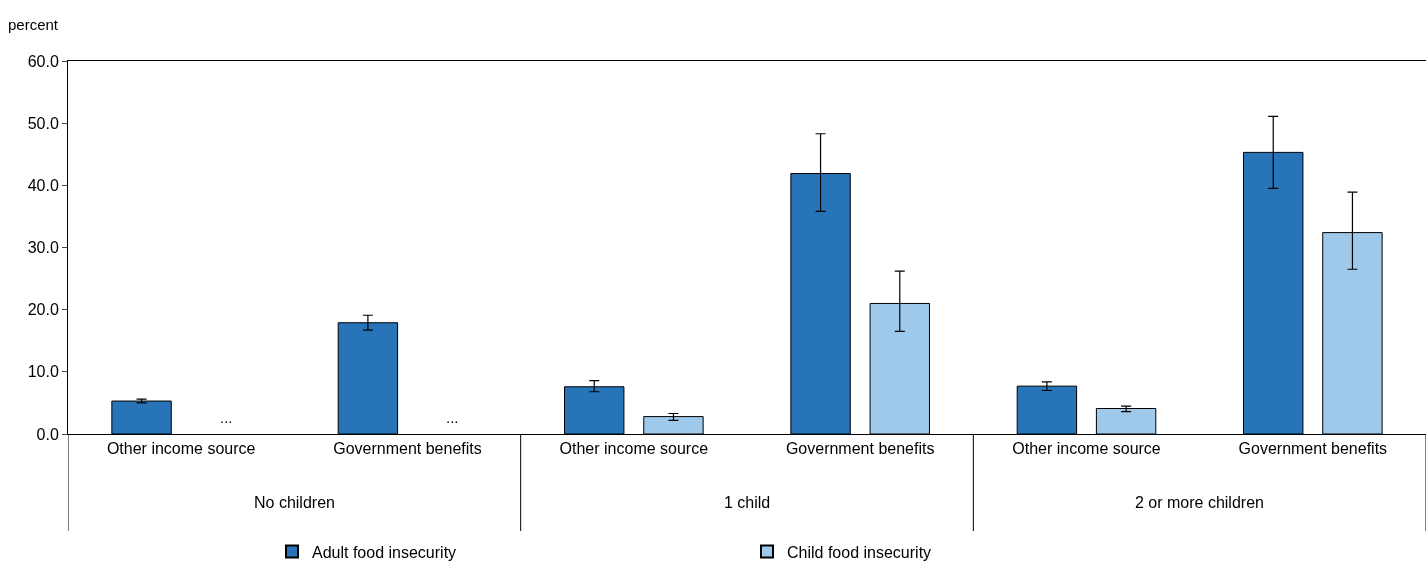  Describe the element at coordinates (747, 502) in the screenshot. I see `text: 1 child` at that location.